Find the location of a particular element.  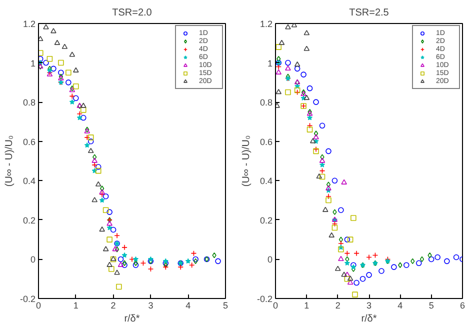

chart-title: TSR=2.0 is located at coordinates (132, 13).